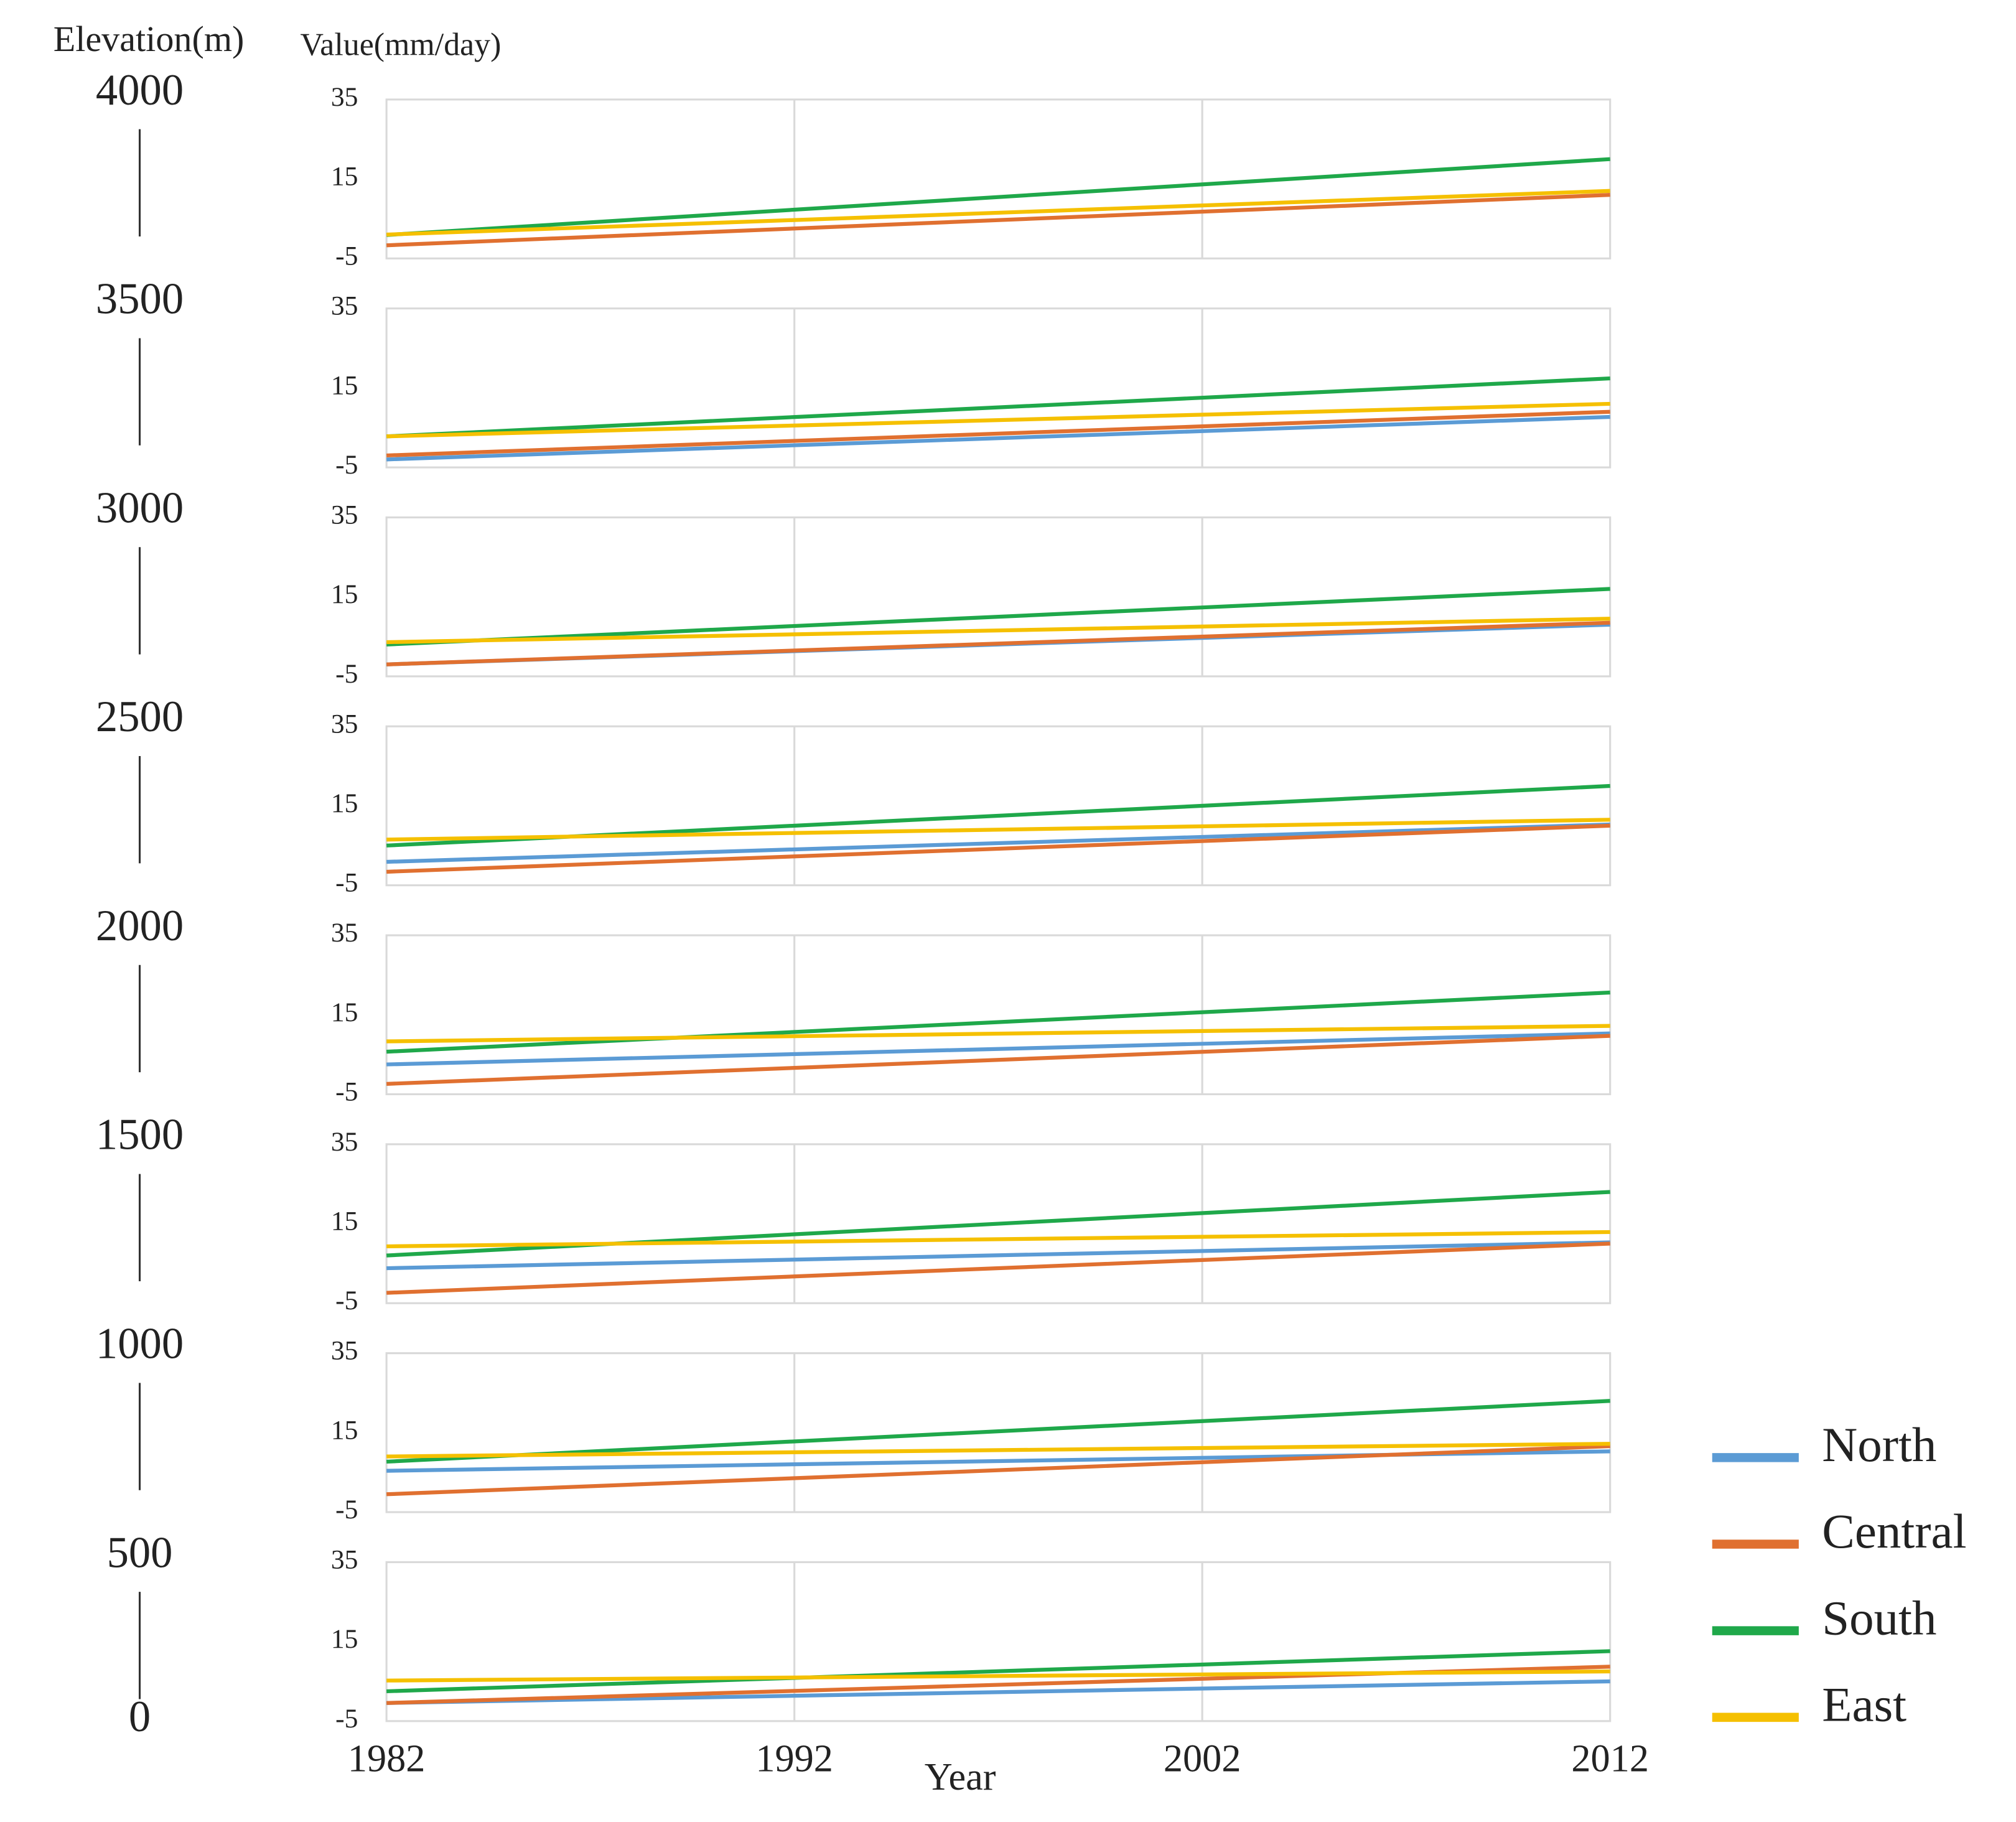 The height and width of the screenshot is (1822, 2016). What do you see at coordinates (1894, 1532) in the screenshot?
I see `legend-label: Central` at bounding box center [1894, 1532].